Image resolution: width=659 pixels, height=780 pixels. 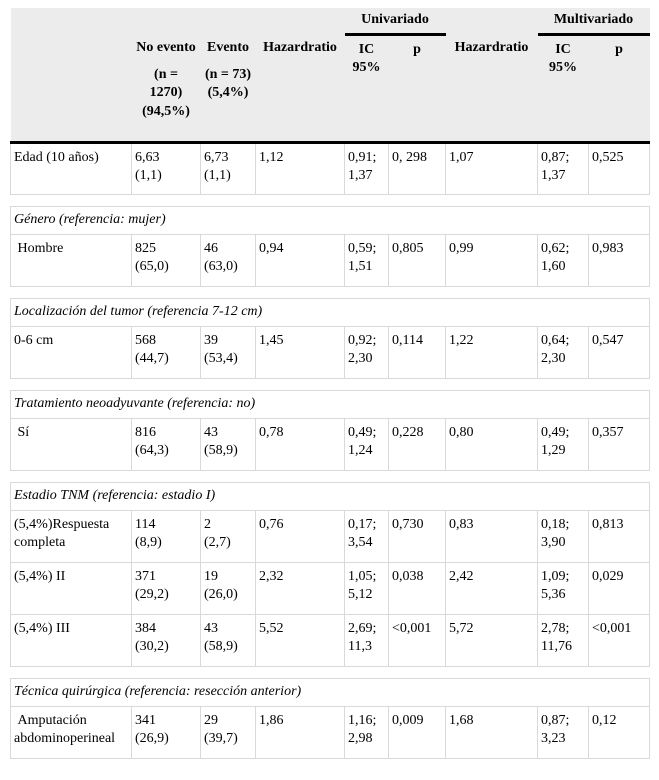 What do you see at coordinates (228, 444) in the screenshot?
I see `value-cell: 43 (58,9)` at bounding box center [228, 444].